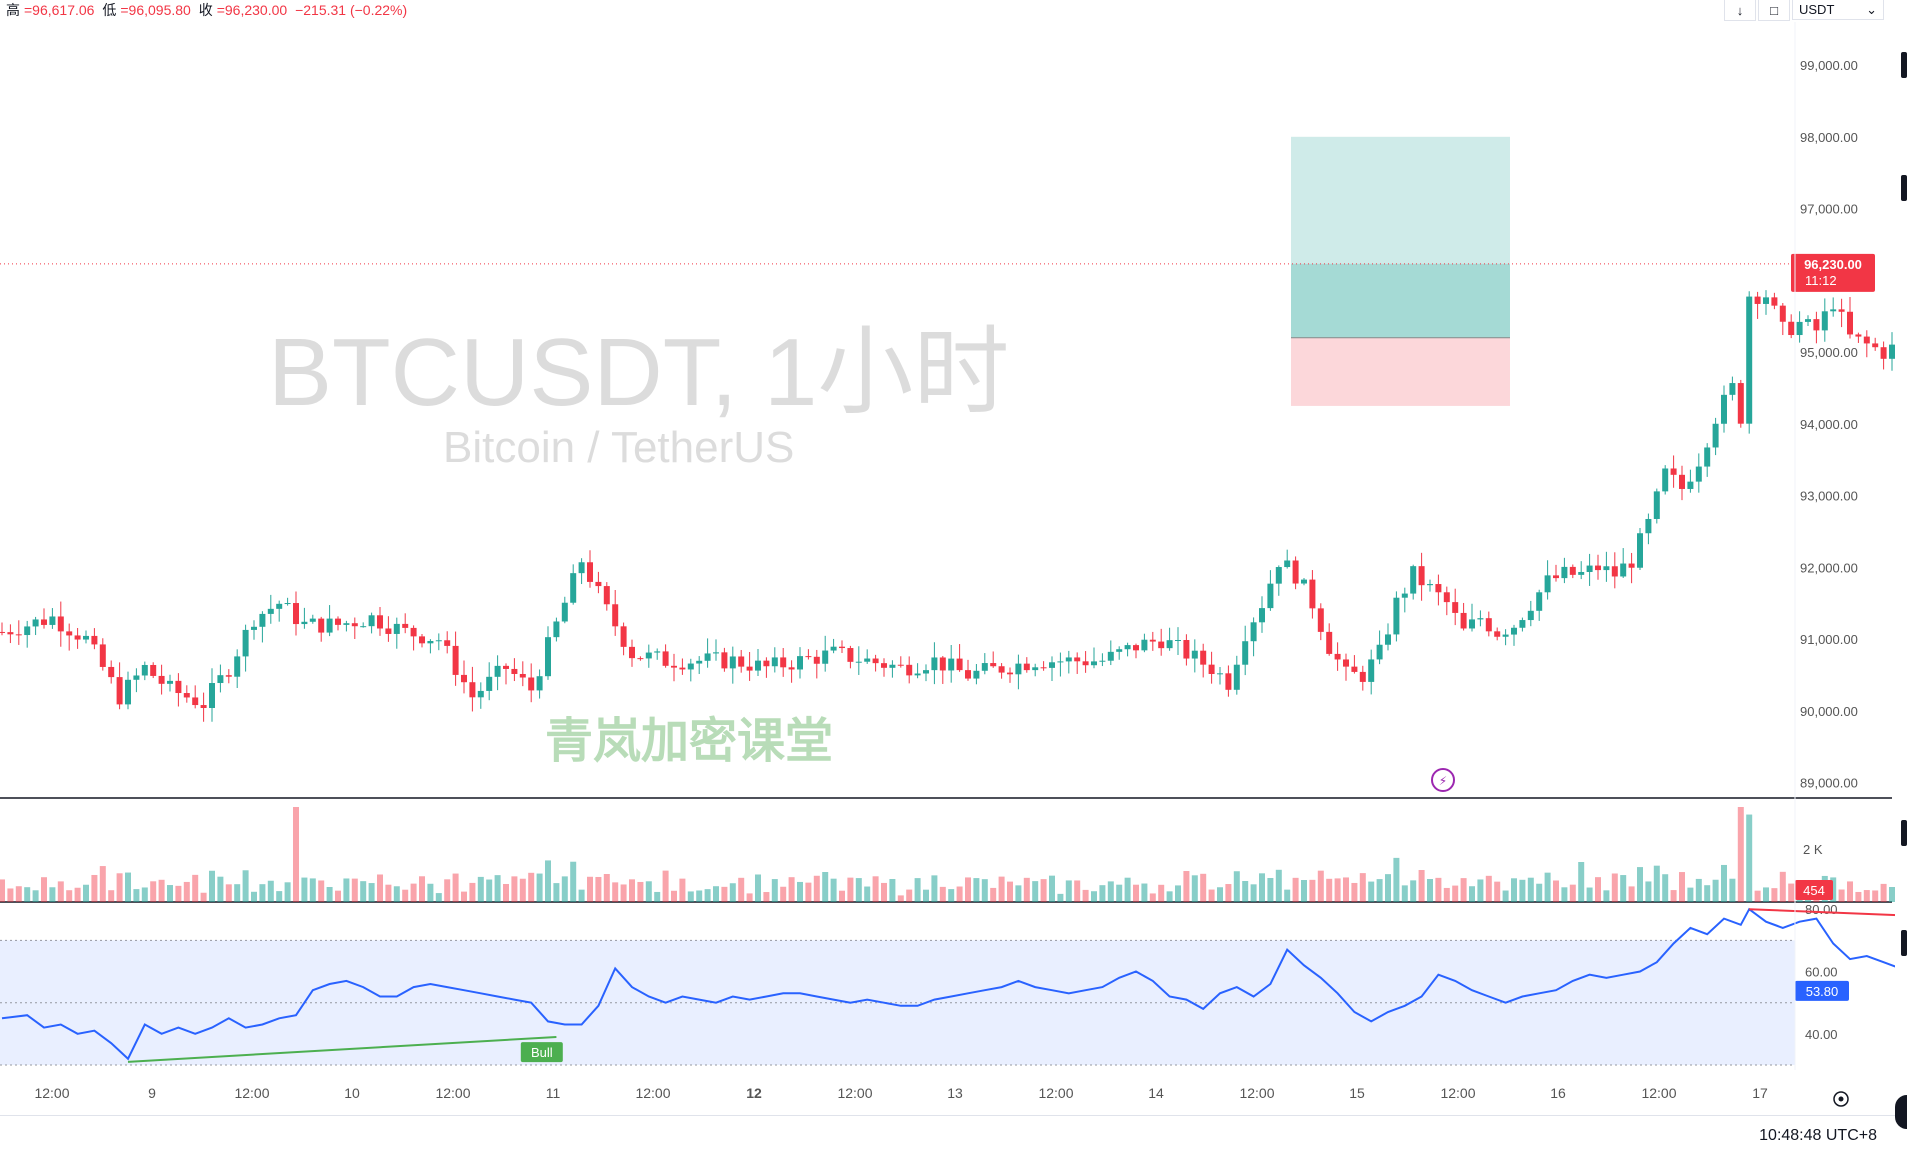  I want to click on lightning-event-icon, so click(1443, 780).